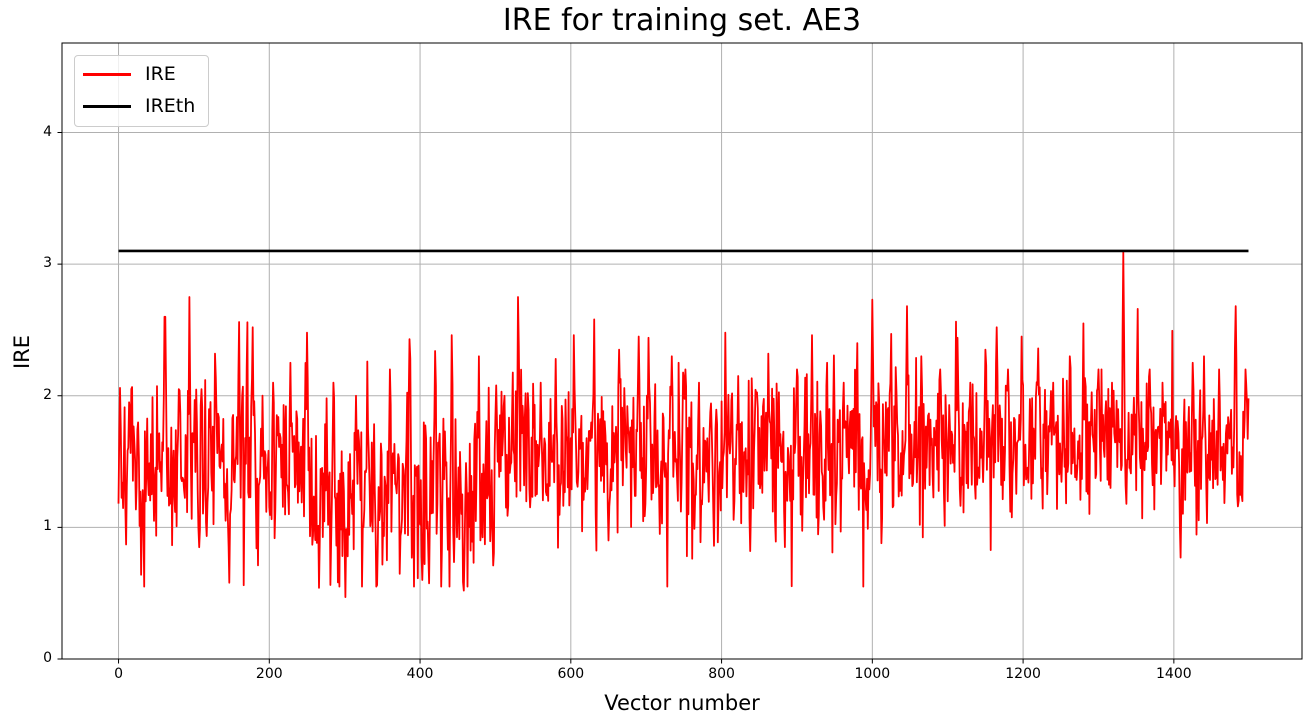 This screenshot has width=1312, height=727. What do you see at coordinates (47, 394) in the screenshot?
I see `y-tick-label: 2` at bounding box center [47, 394].